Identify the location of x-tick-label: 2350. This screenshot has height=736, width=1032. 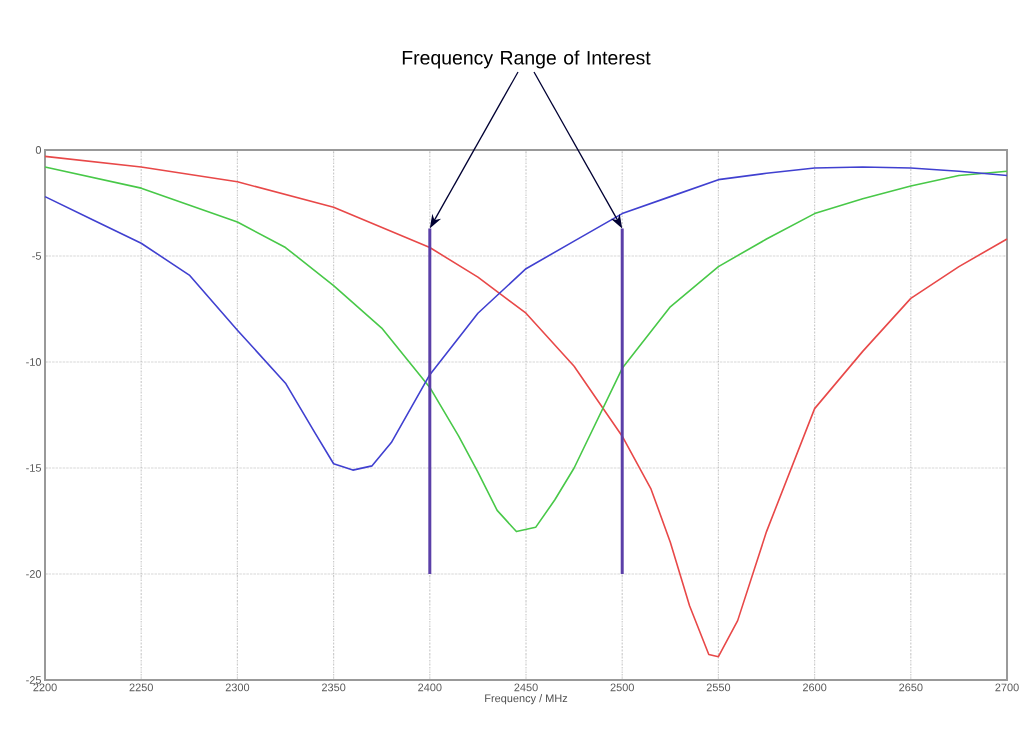
(333, 687).